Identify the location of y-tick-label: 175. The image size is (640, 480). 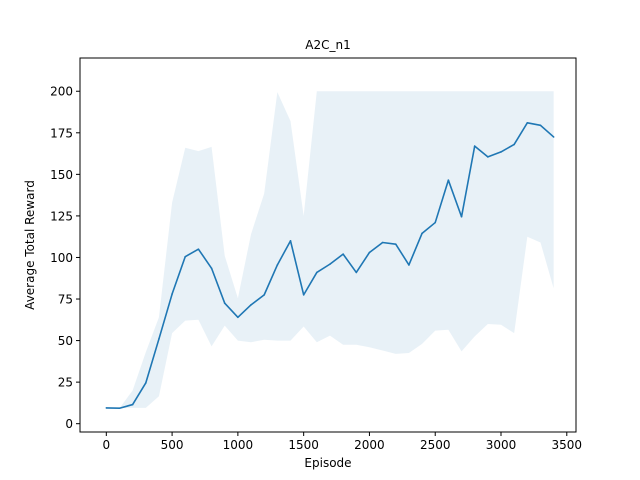
(61, 133).